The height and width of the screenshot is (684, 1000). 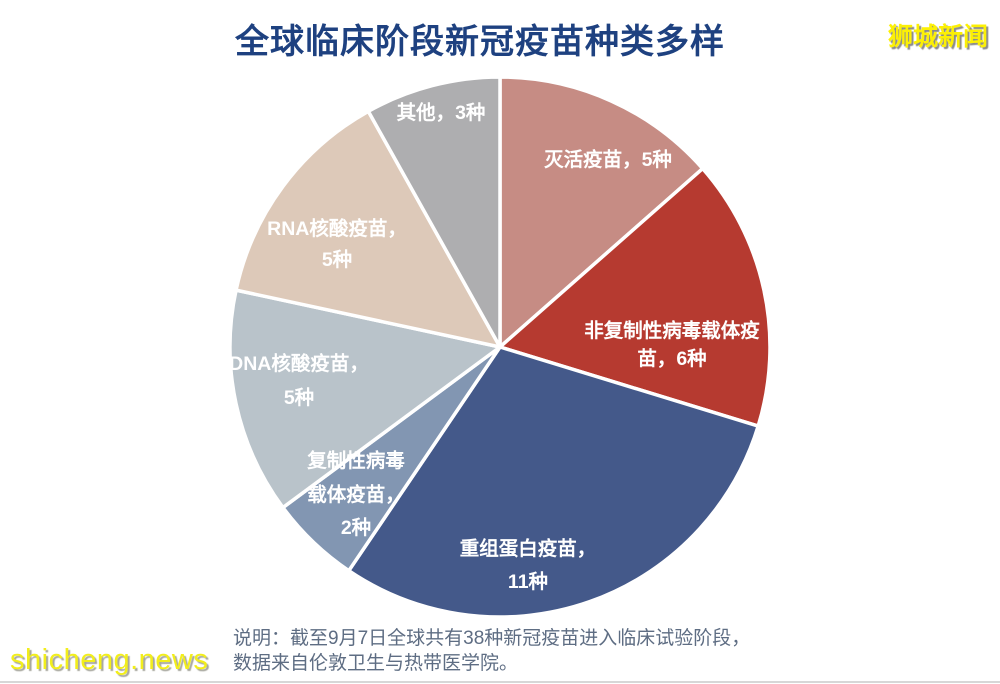 I want to click on pie-label-line: 非复制性病毒载体疫, so click(x=672, y=331).